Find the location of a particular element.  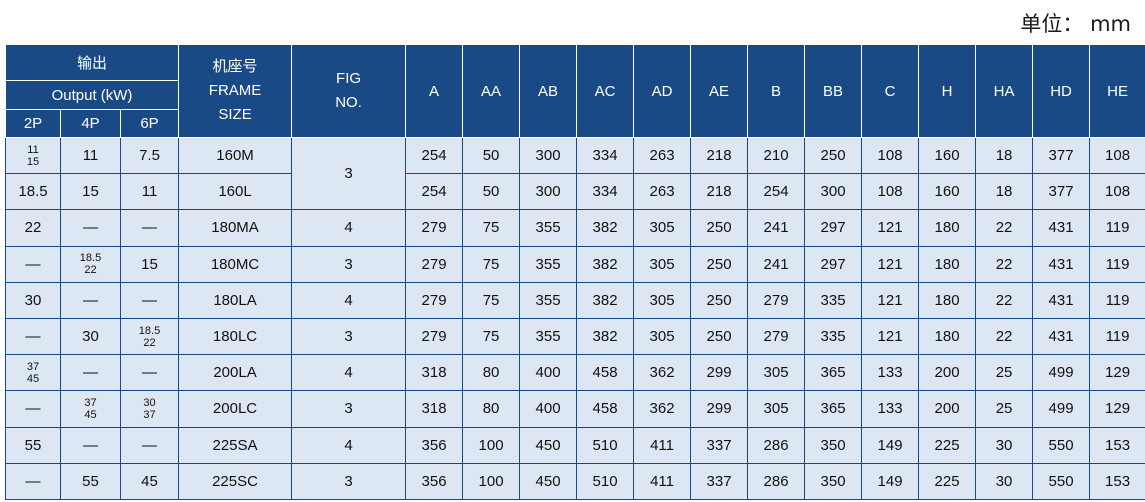

dim-cell-bb: 350 is located at coordinates (833, 445).